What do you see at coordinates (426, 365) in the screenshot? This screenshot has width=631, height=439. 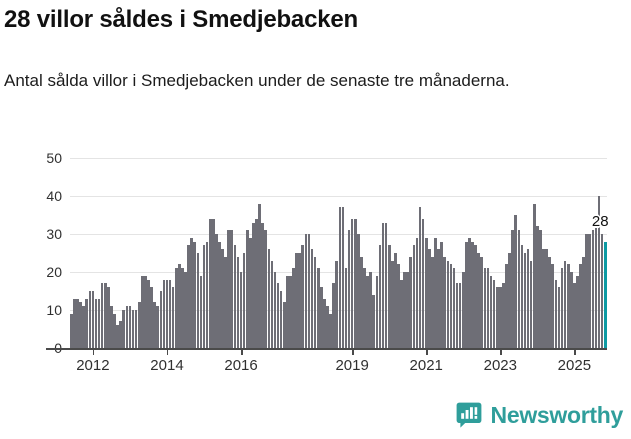 I see `x-tick-label-2021: 2021` at bounding box center [426, 365].